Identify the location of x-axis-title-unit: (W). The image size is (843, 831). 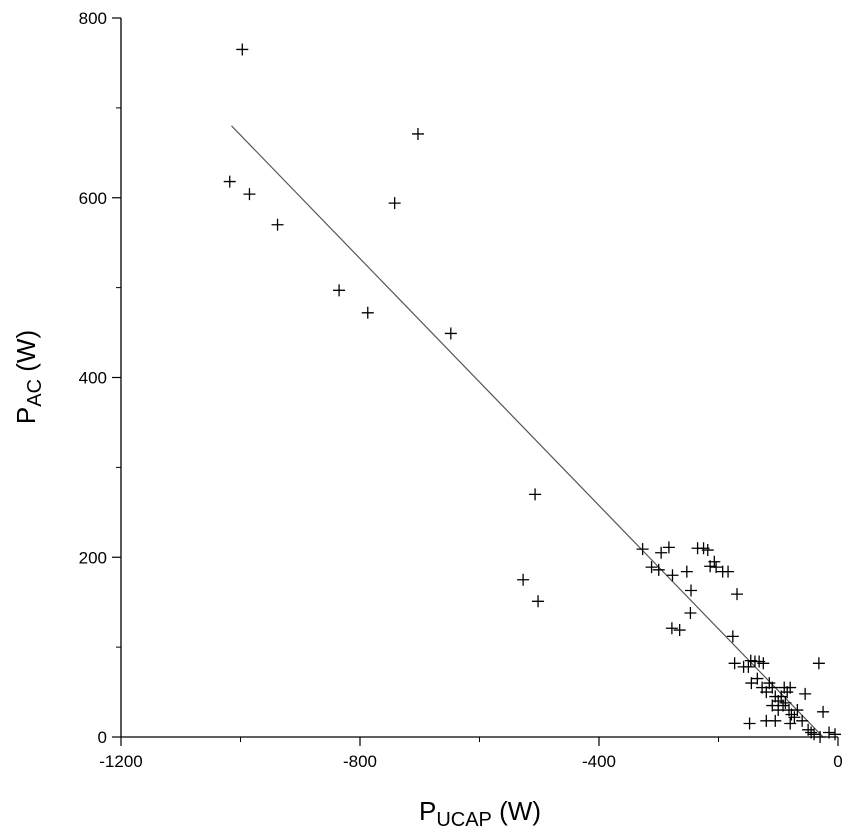
(516, 811).